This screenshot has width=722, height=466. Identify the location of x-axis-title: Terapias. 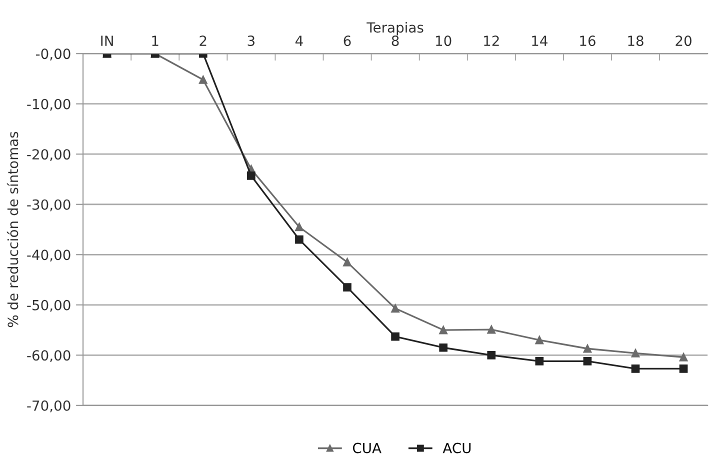
(395, 29).